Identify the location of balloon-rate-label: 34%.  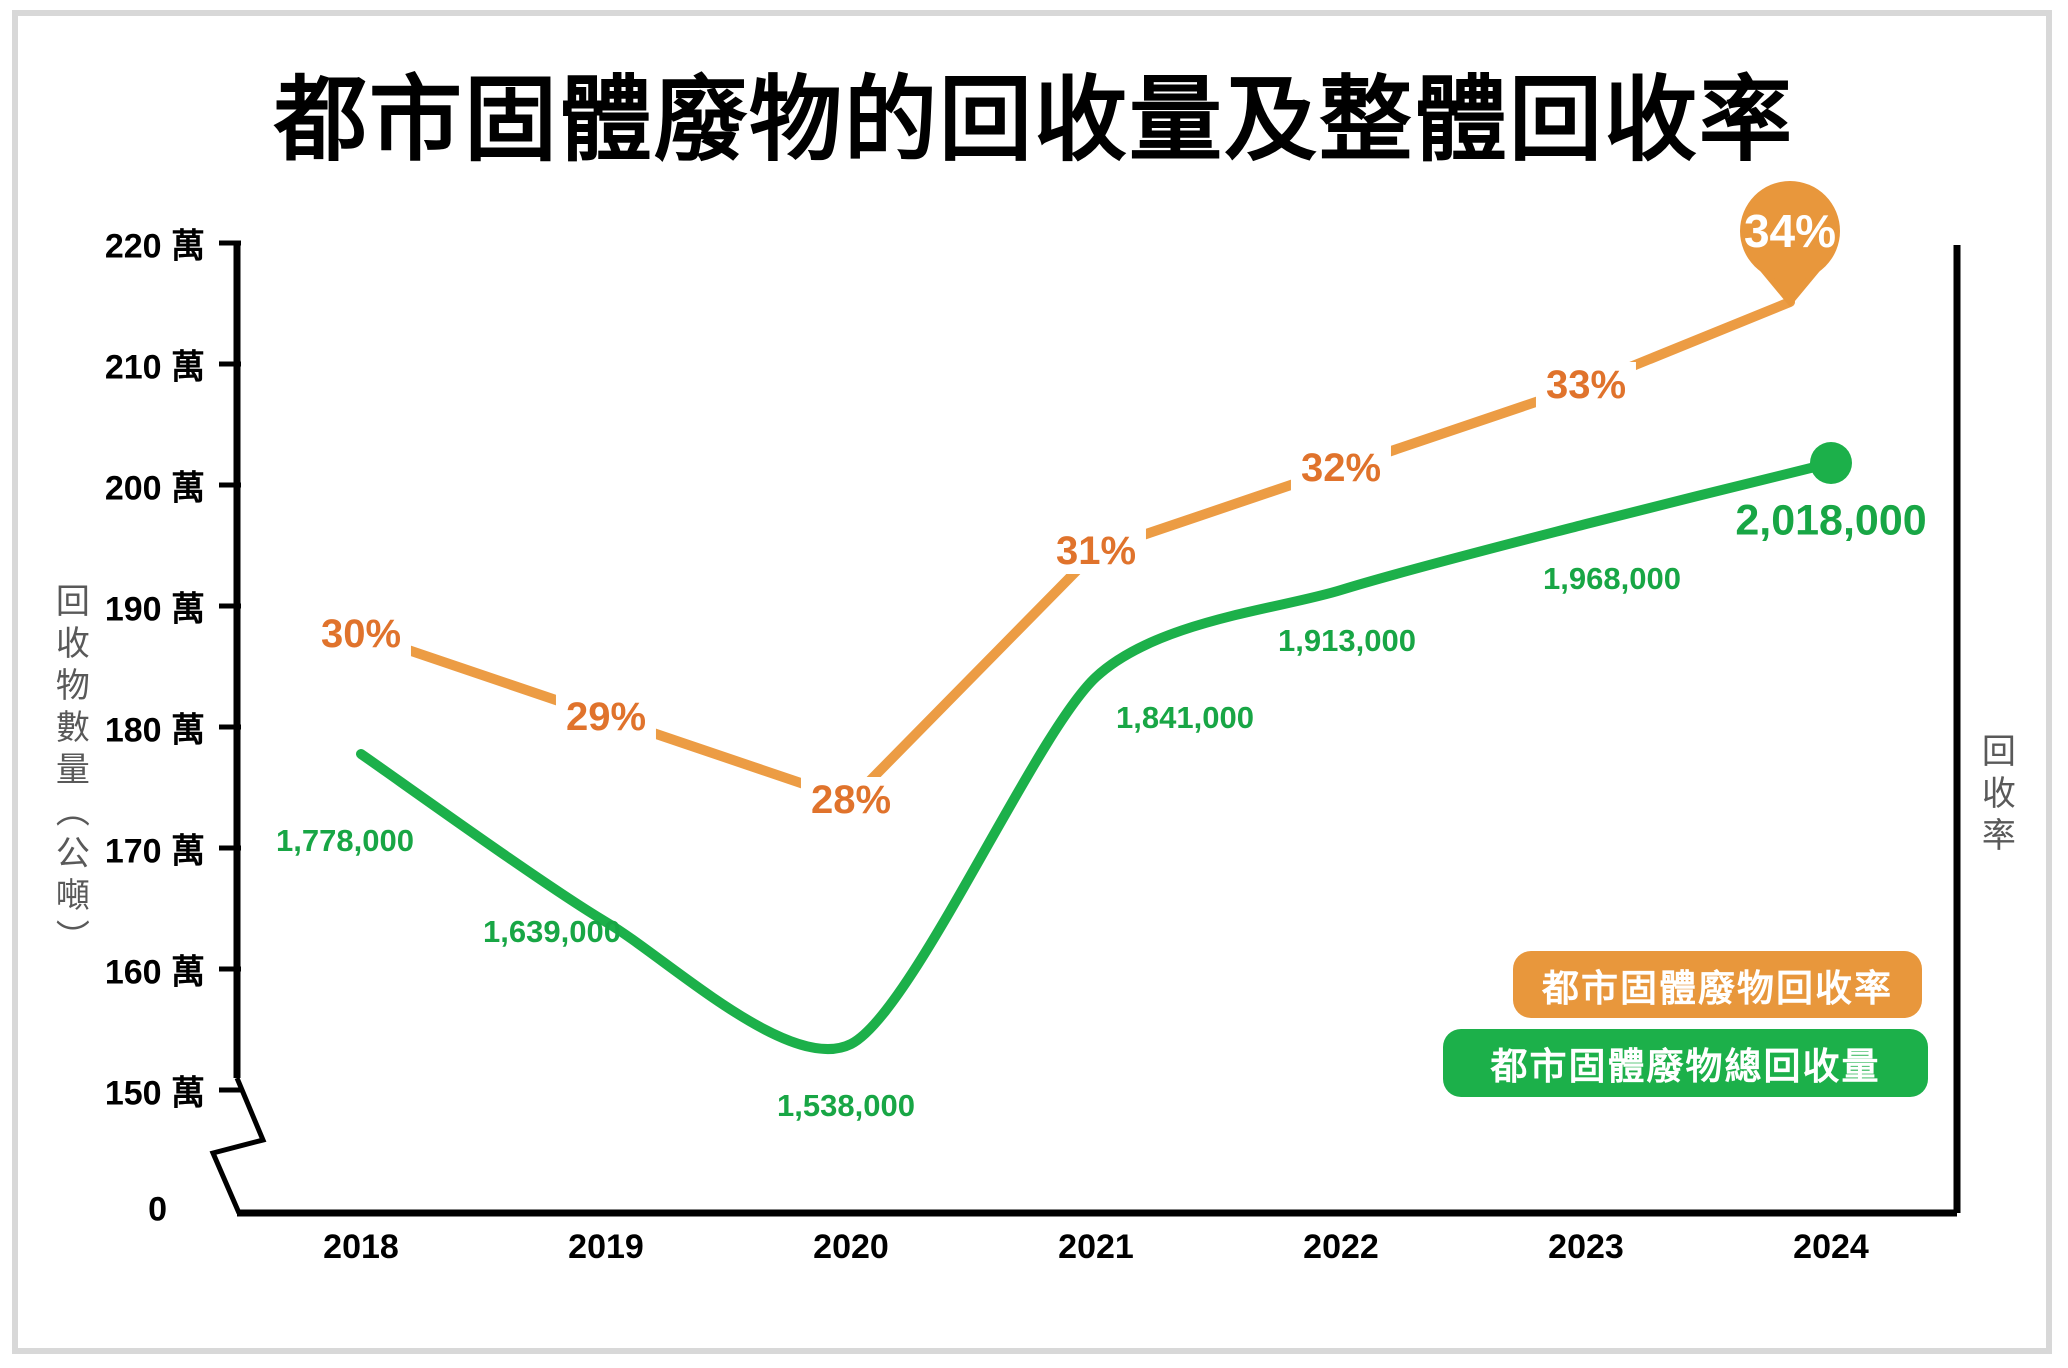
(1790, 231).